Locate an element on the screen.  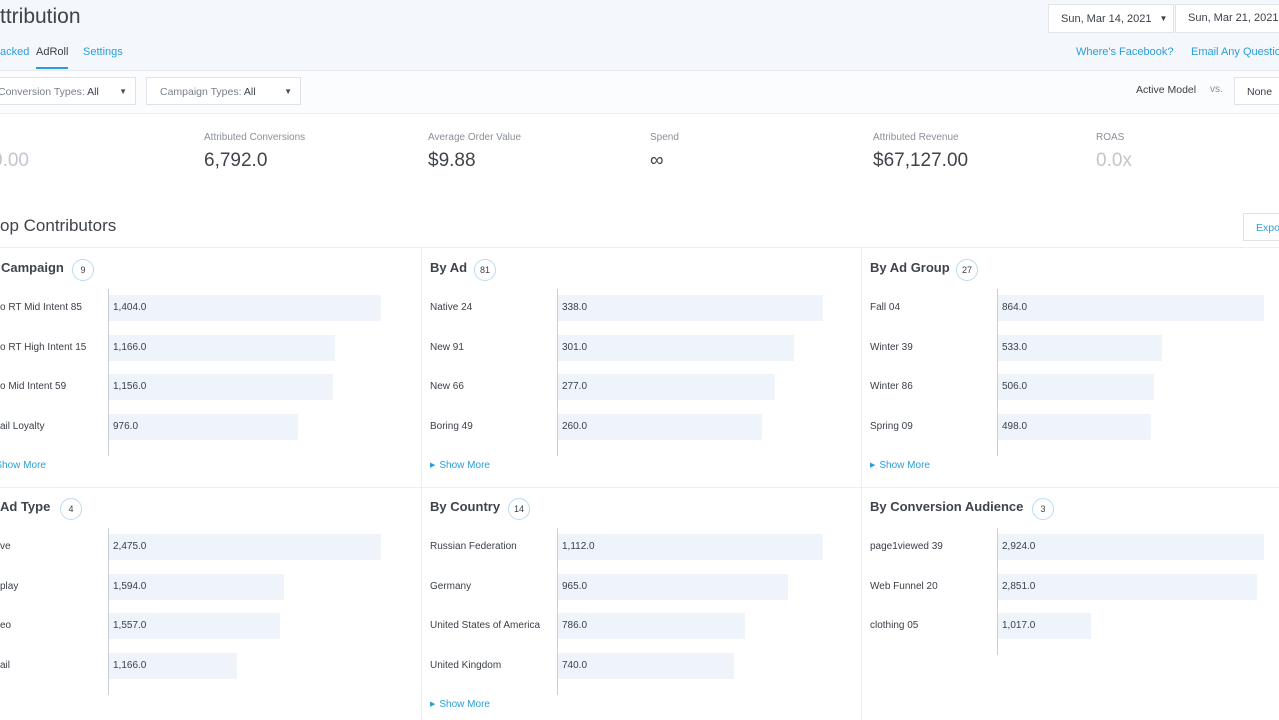
metric-label: Attributed Revenue is located at coordinates (916, 137).